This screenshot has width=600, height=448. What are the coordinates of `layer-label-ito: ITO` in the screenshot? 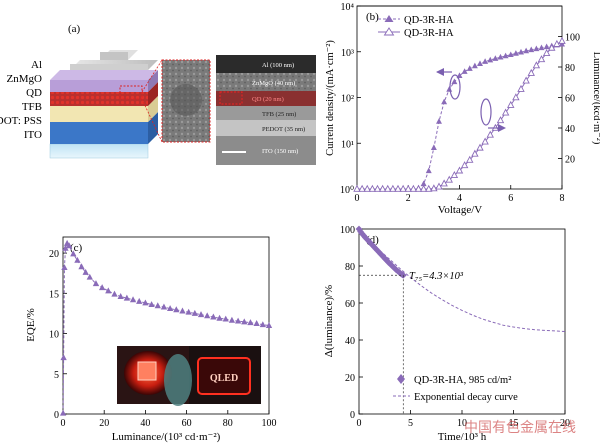 It's located at (33, 135).